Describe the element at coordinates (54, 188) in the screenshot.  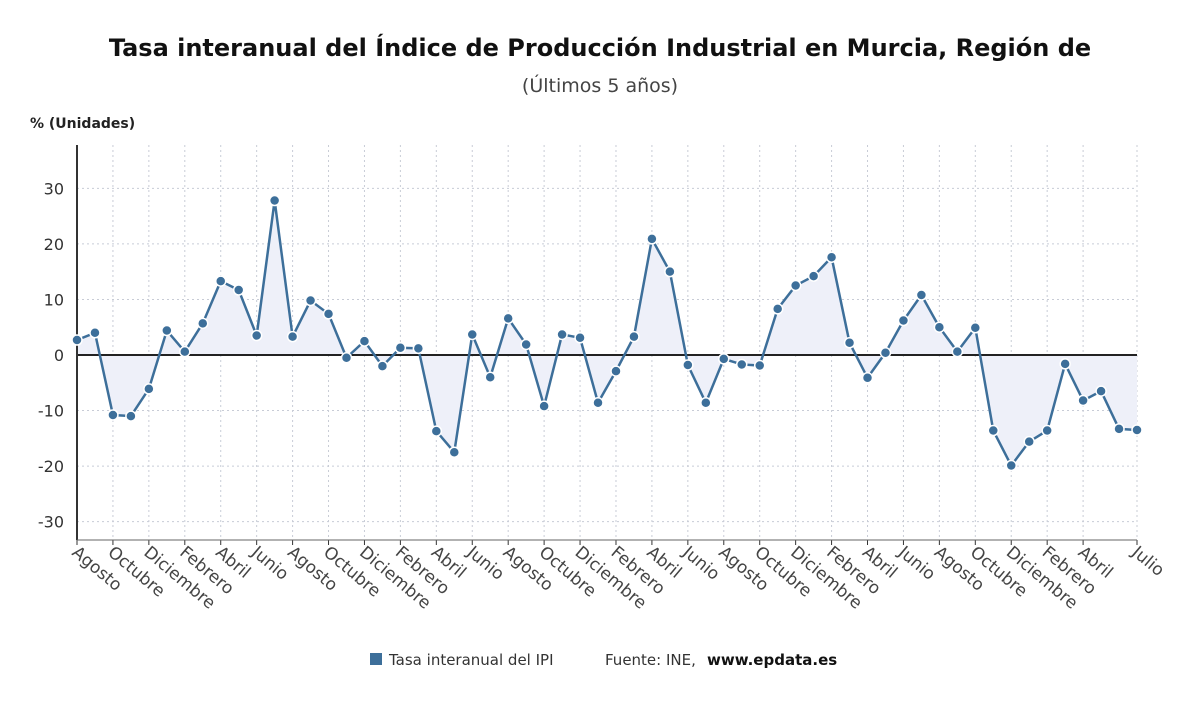
I see `y-tick-label: 30` at that location.